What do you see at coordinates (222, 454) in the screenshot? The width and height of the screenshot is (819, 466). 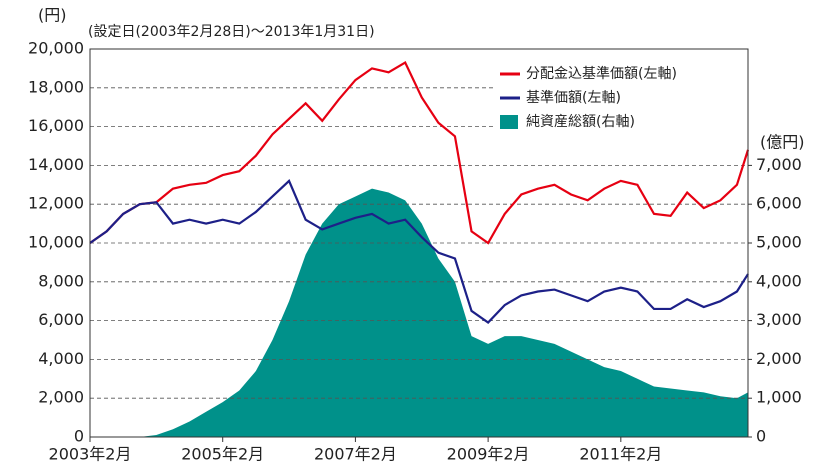 I see `x-tick-label: 2005年2月` at bounding box center [222, 454].